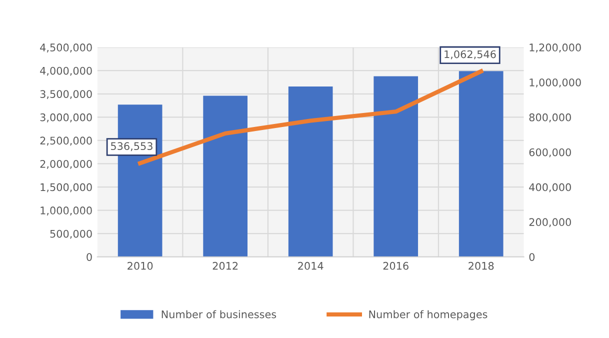 This screenshot has width=609, height=338. What do you see at coordinates (66, 211) in the screenshot?
I see `y-tick-label: 1,000,000` at bounding box center [66, 211].